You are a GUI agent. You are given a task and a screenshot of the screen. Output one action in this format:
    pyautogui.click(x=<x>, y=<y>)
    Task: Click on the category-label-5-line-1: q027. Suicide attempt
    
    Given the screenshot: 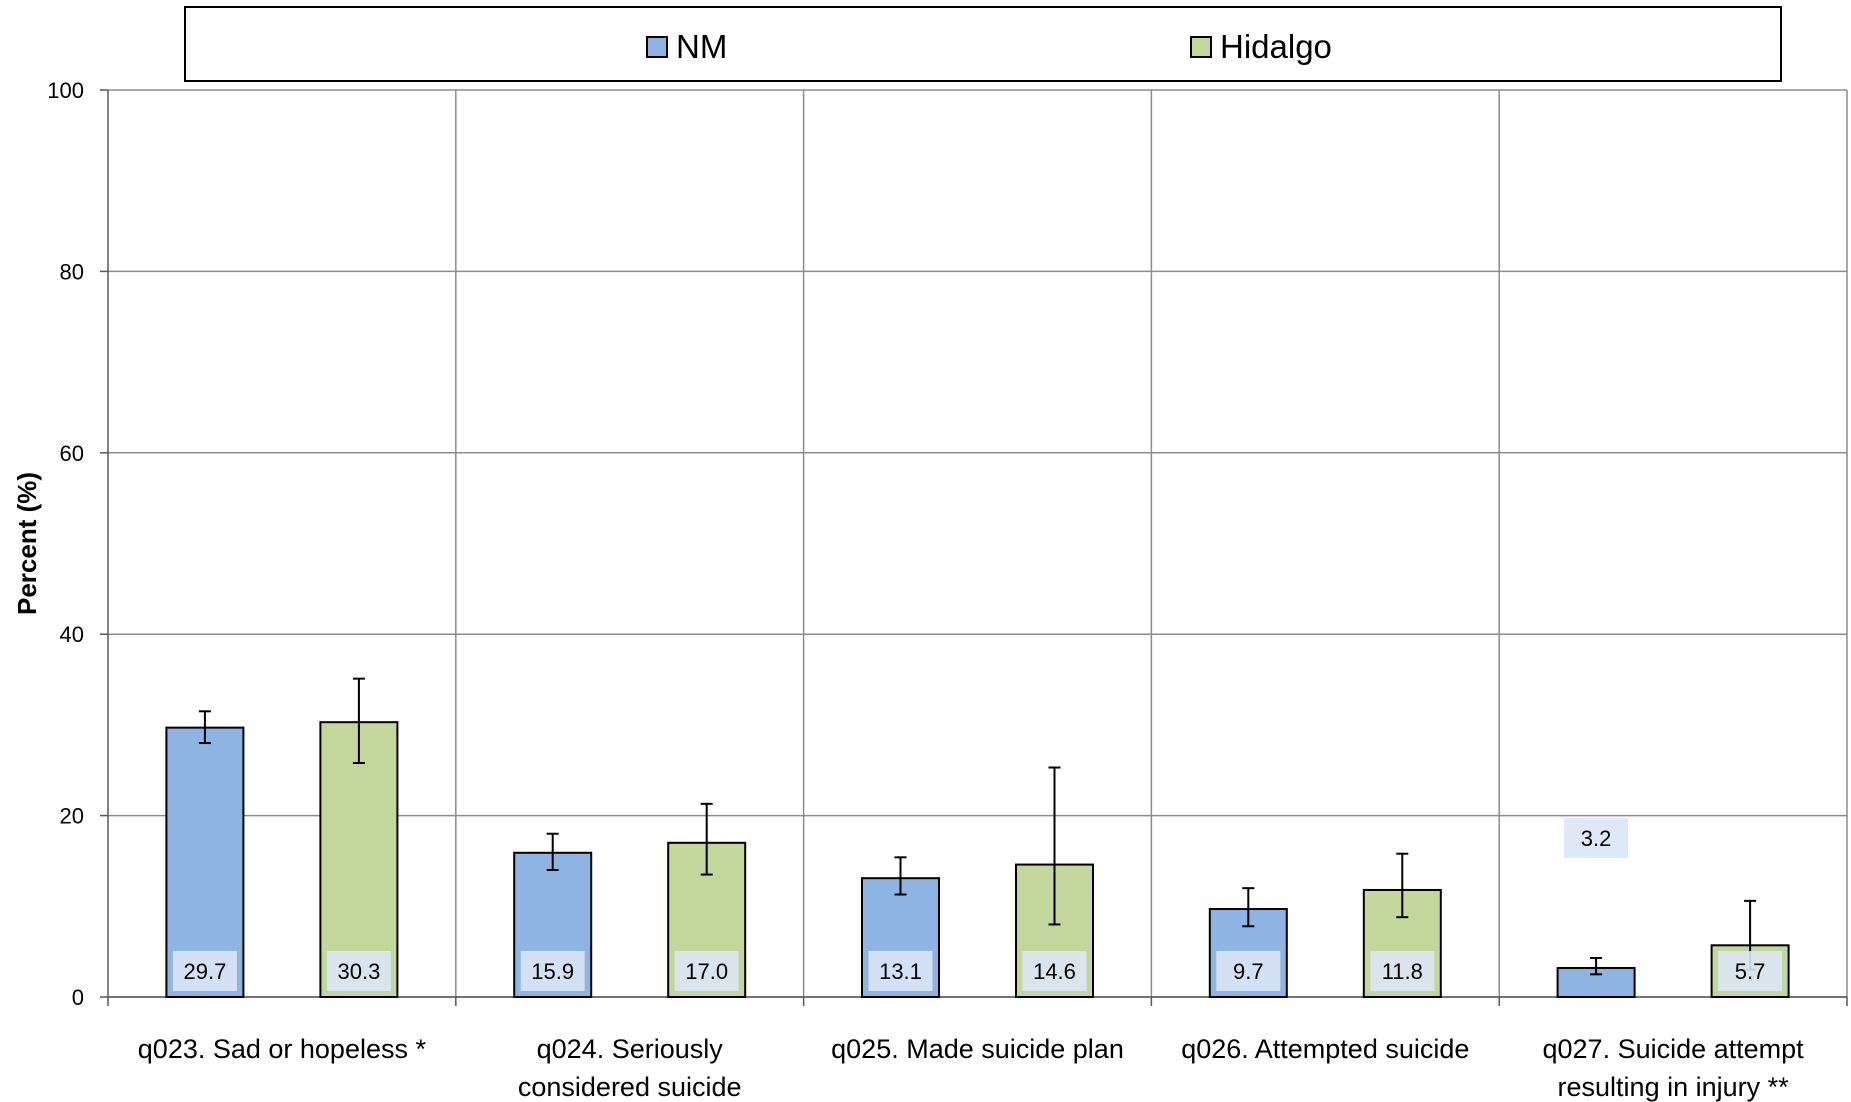 What is the action you would take?
    pyautogui.click(x=1674, y=1049)
    